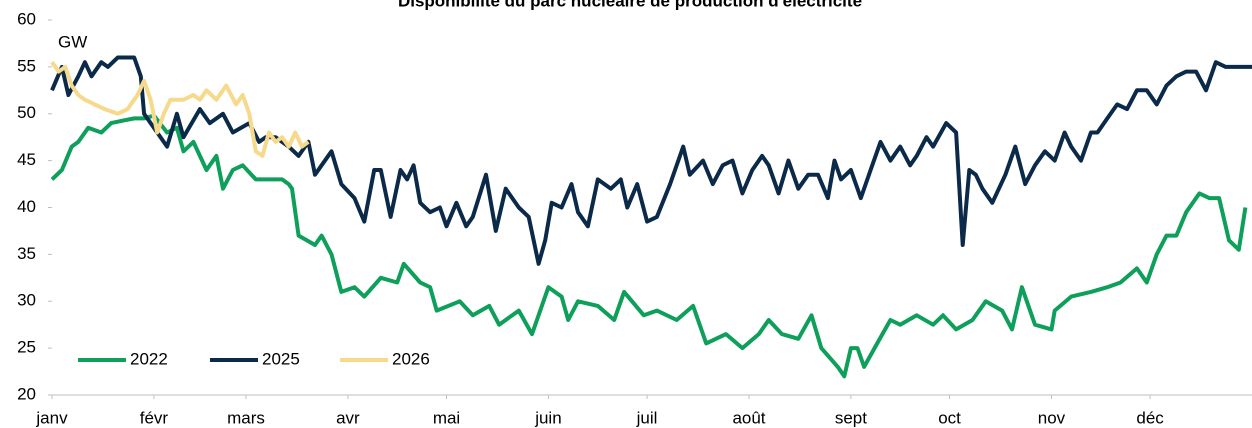  What do you see at coordinates (547, 417) in the screenshot?
I see `x-tick-label: juin` at bounding box center [547, 417].